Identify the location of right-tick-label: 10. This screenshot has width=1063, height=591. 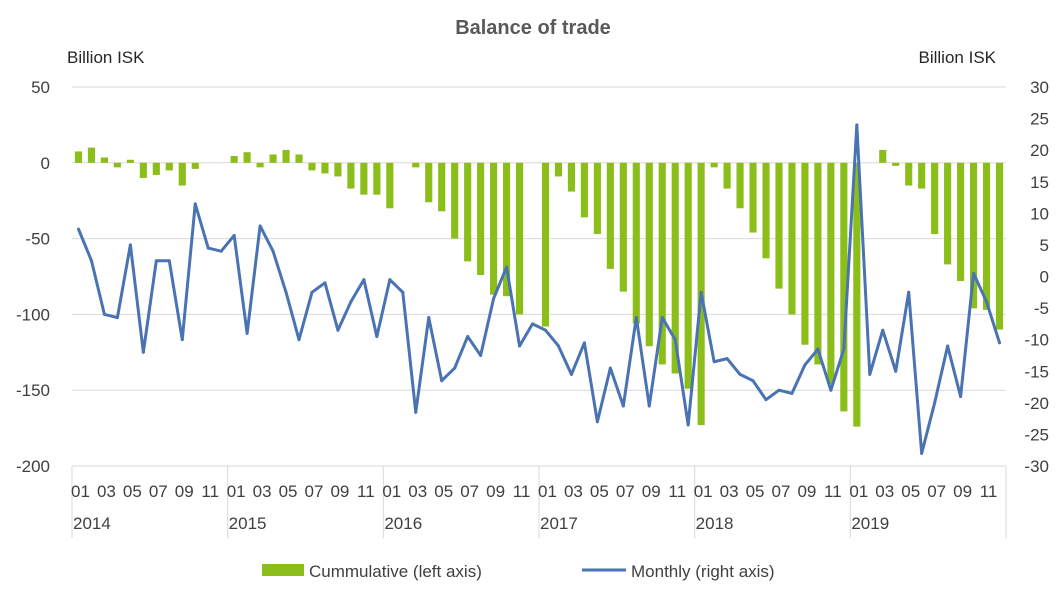
(1039, 213).